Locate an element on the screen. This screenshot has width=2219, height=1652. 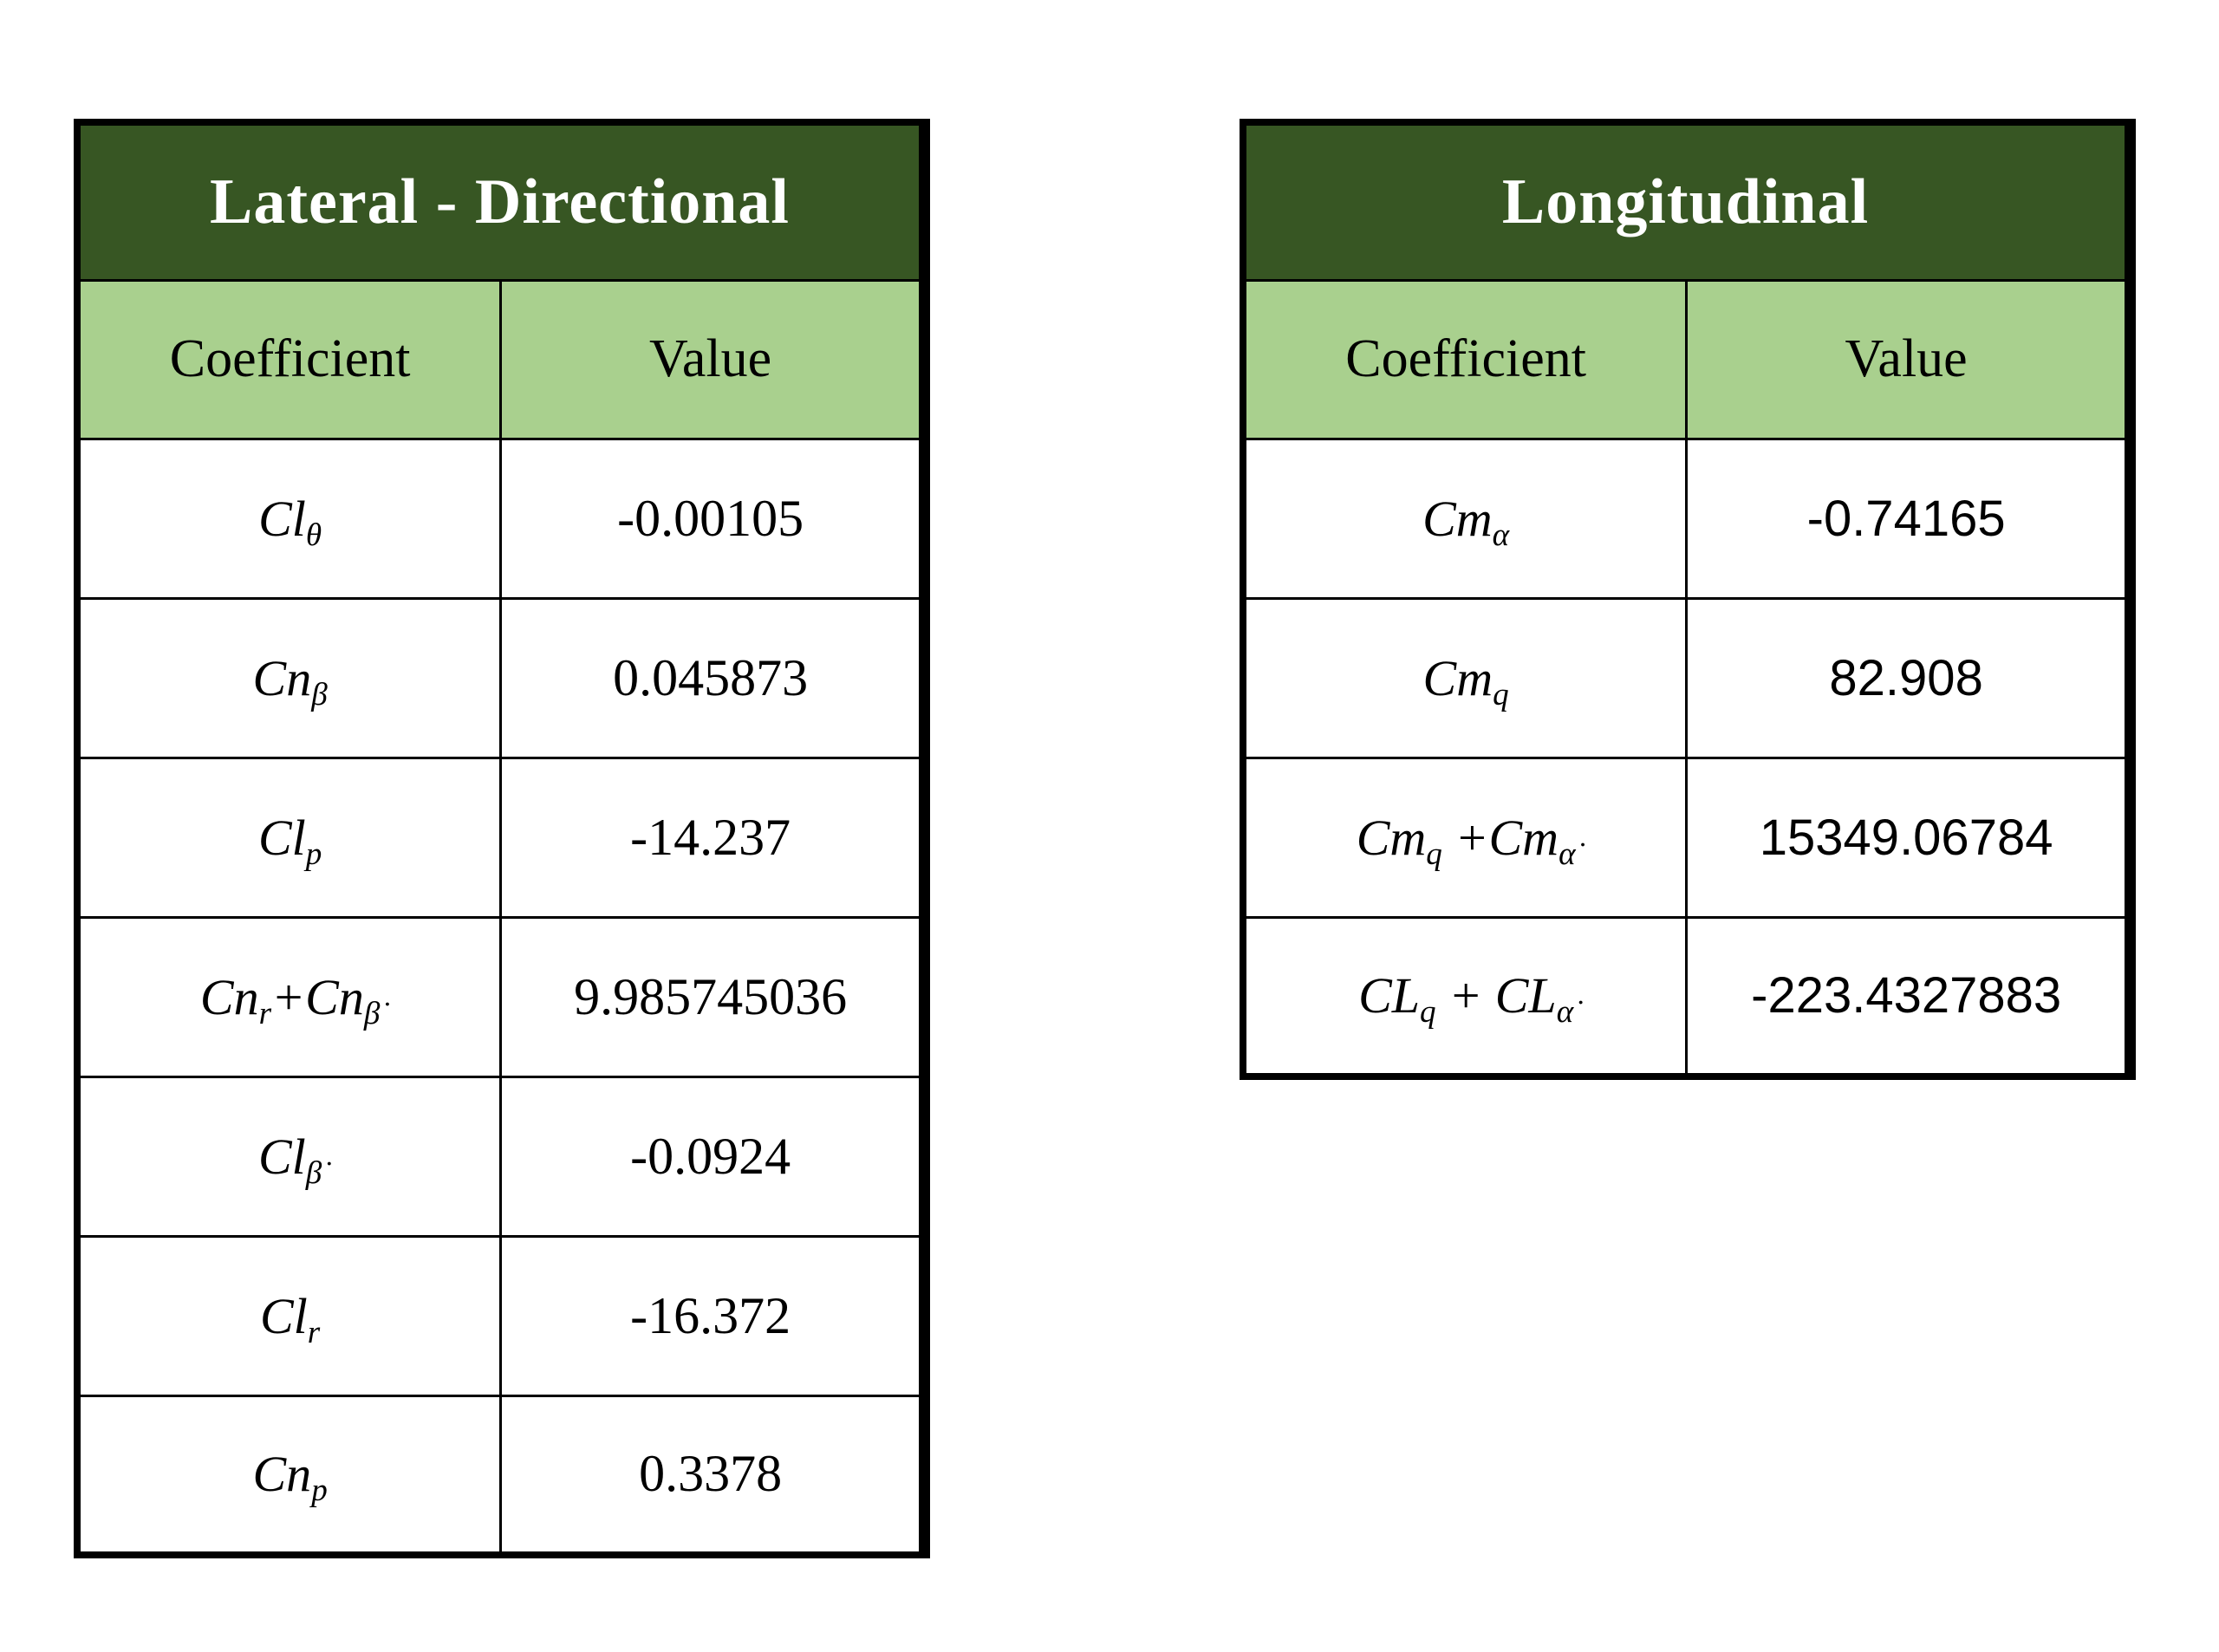
table-row: Clθ -0.00105 is located at coordinates (501, 518).